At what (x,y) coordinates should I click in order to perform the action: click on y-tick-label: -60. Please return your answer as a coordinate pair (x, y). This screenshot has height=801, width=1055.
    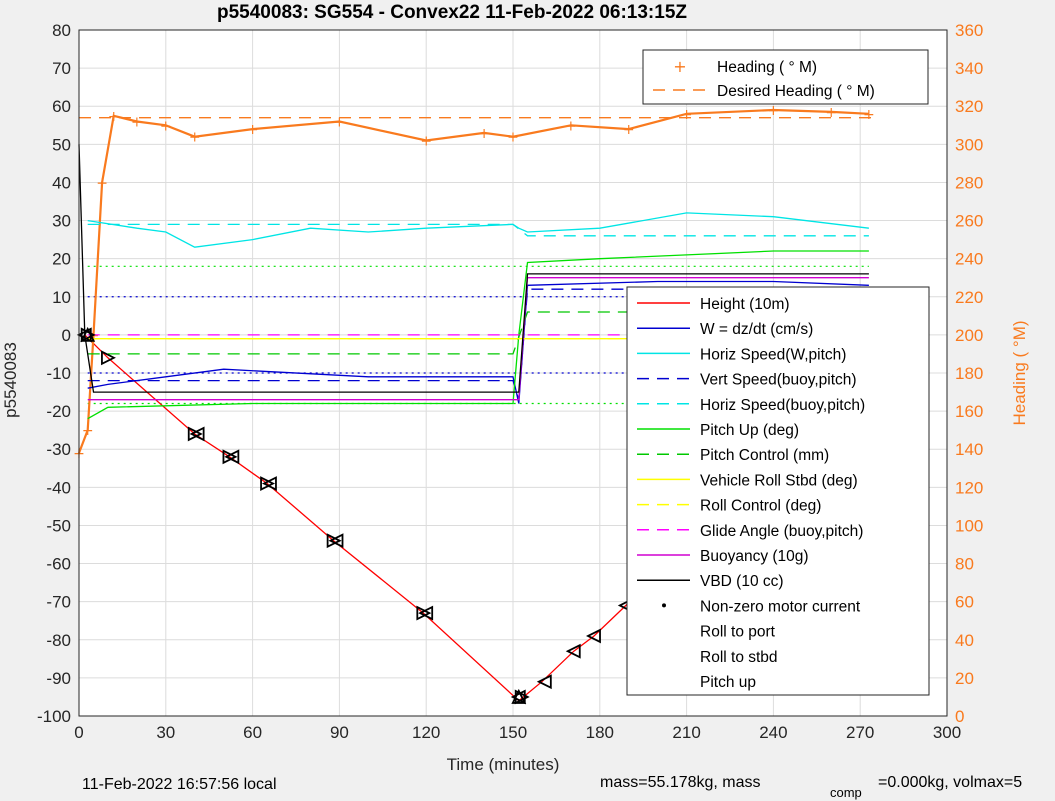
    Looking at the image, I should click on (58, 564).